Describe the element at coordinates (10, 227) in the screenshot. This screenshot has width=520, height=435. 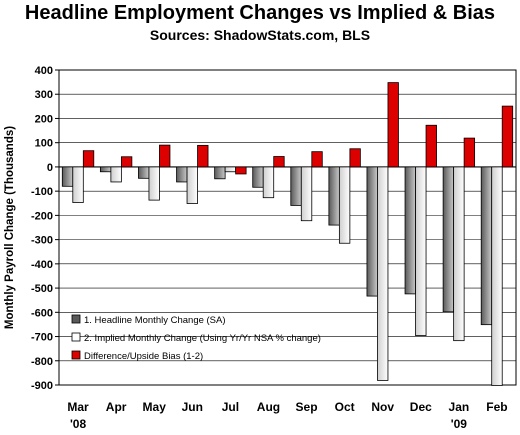
I see `y-axis-label: Monthly Payroll Change (Thousands)` at that location.